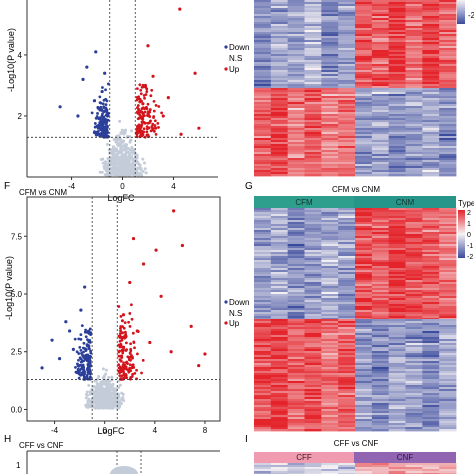 Image resolution: width=474 pixels, height=474 pixels. What do you see at coordinates (355, 457) in the screenshot?
I see `group-bar-i: CFF CNF` at bounding box center [355, 457].